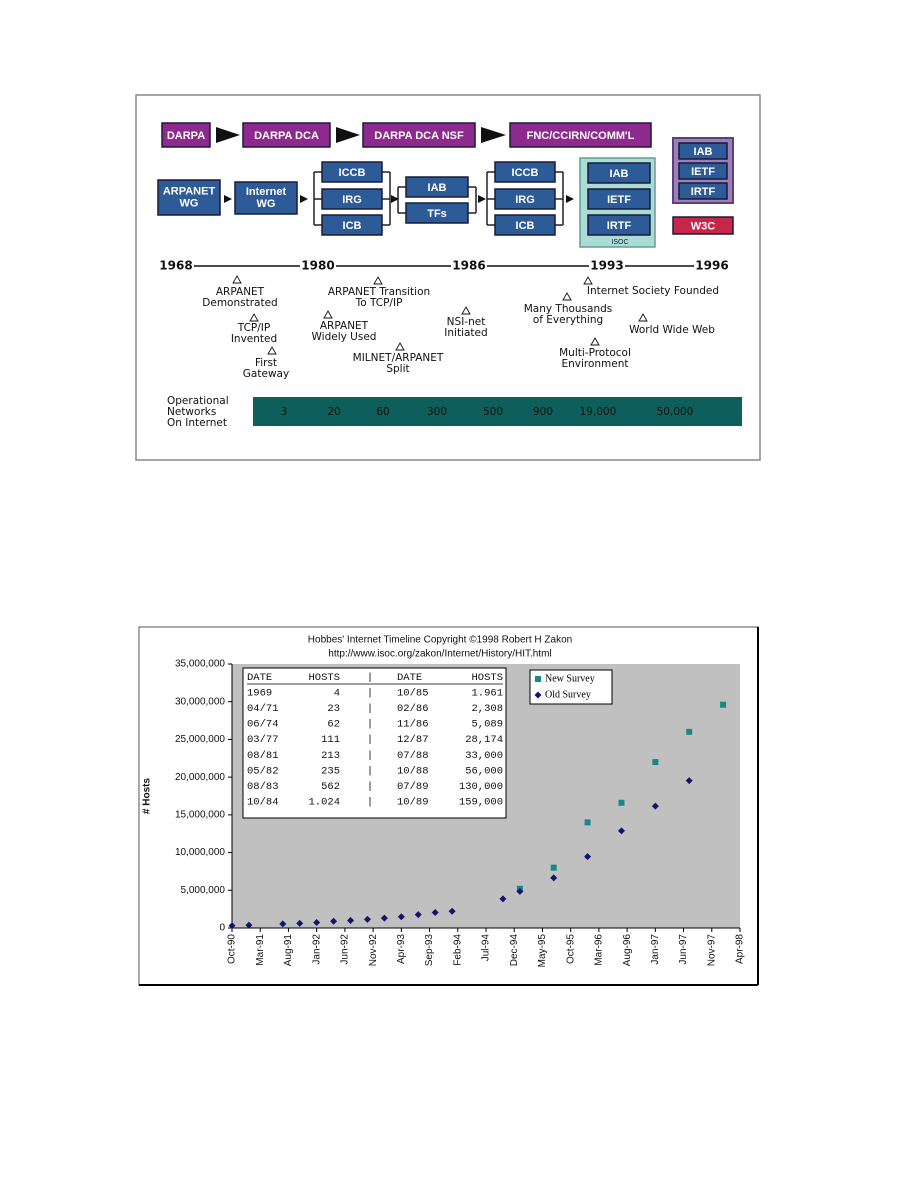  Describe the element at coordinates (437, 214) in the screenshot. I see `box-label: TFs` at that location.